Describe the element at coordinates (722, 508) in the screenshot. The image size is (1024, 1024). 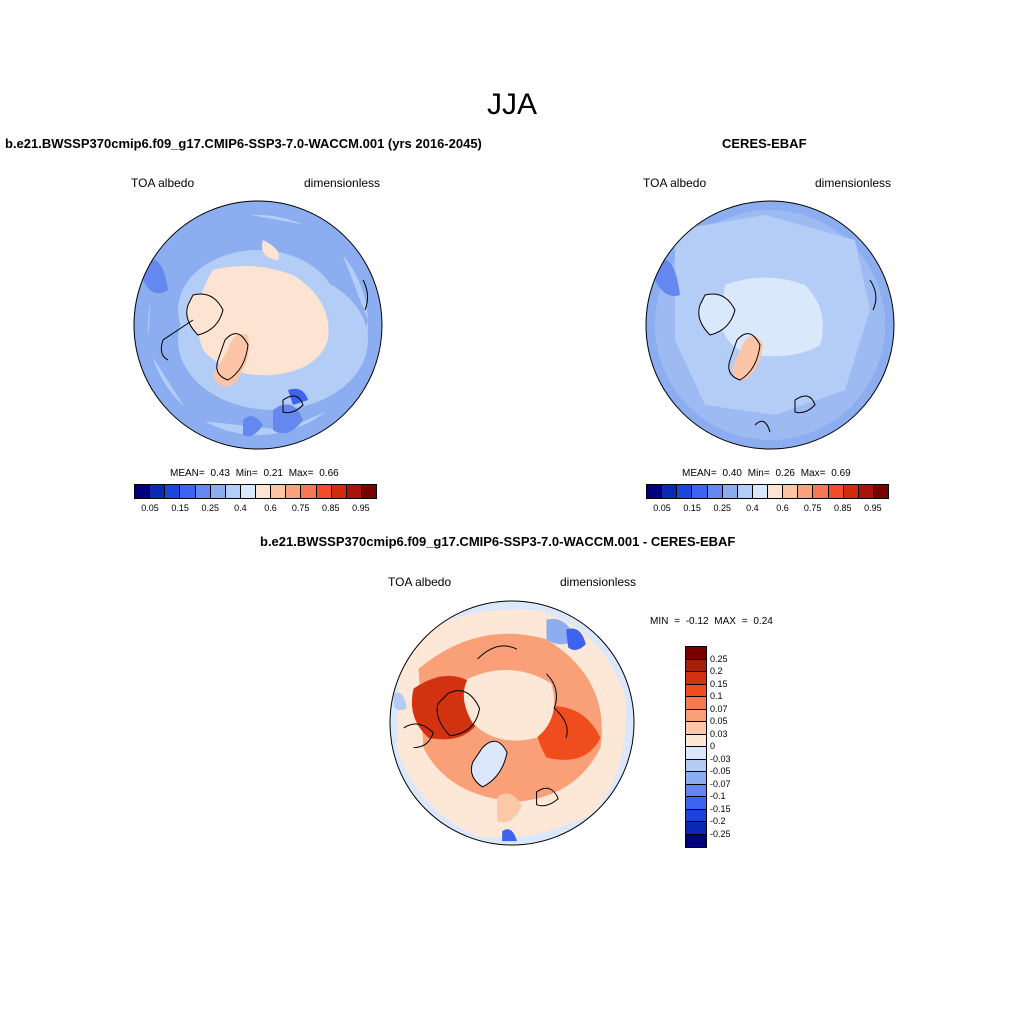
I see `obs-colorbar-tick-label: 0.25` at that location.